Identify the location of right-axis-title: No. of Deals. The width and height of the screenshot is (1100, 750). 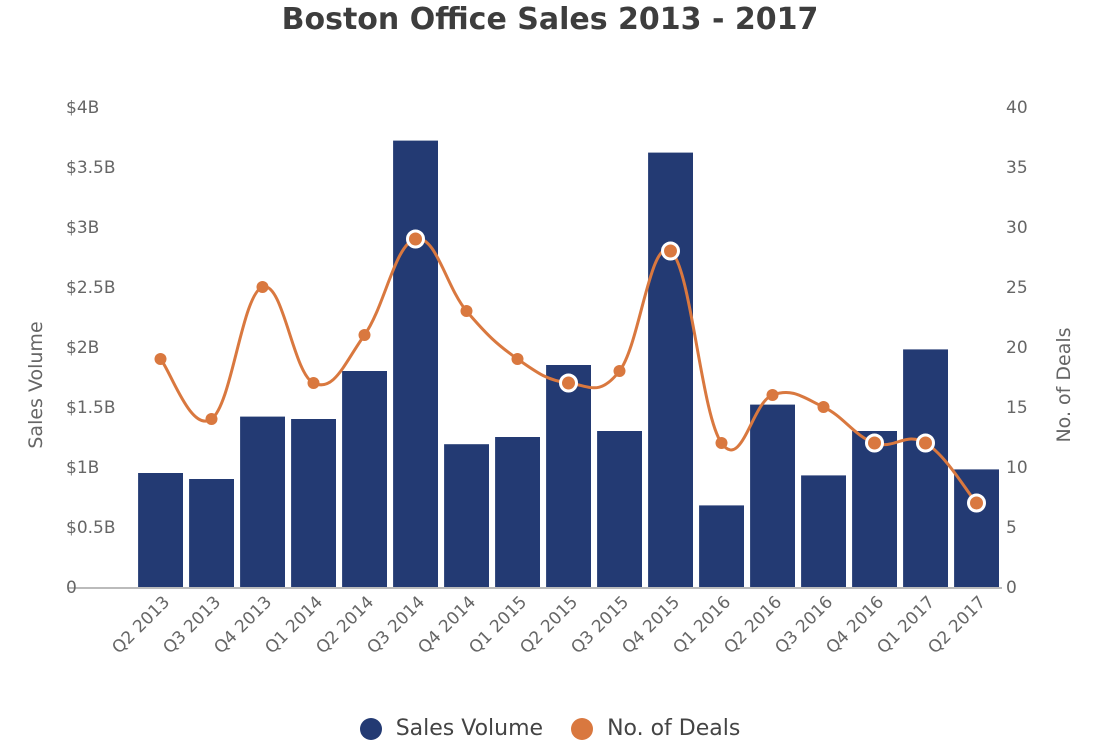
(1064, 384).